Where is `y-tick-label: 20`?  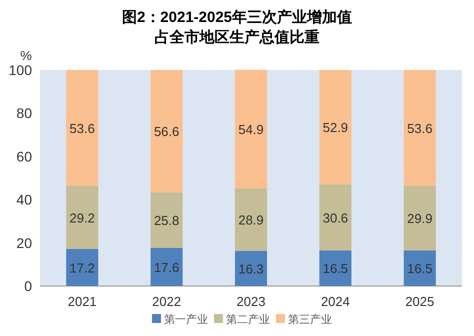 y-tick-label: 20 is located at coordinates (24, 242).